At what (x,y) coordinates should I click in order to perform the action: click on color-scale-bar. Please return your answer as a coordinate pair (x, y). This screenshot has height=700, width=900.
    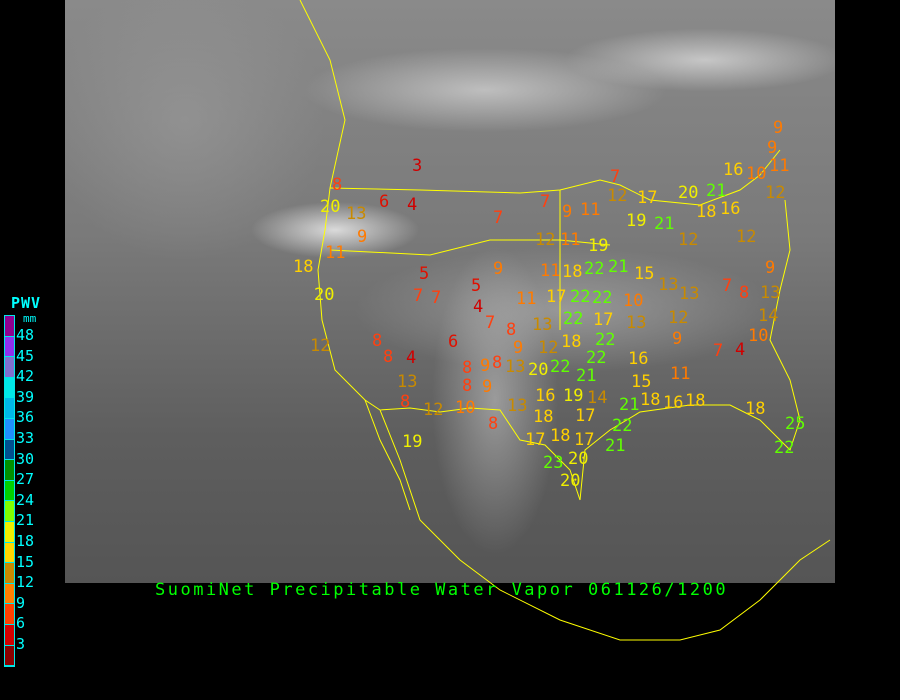
    Looking at the image, I should click on (9, 491).